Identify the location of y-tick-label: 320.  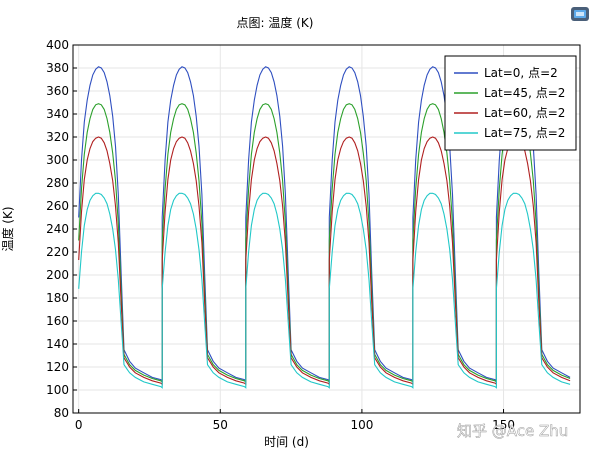
(57, 137).